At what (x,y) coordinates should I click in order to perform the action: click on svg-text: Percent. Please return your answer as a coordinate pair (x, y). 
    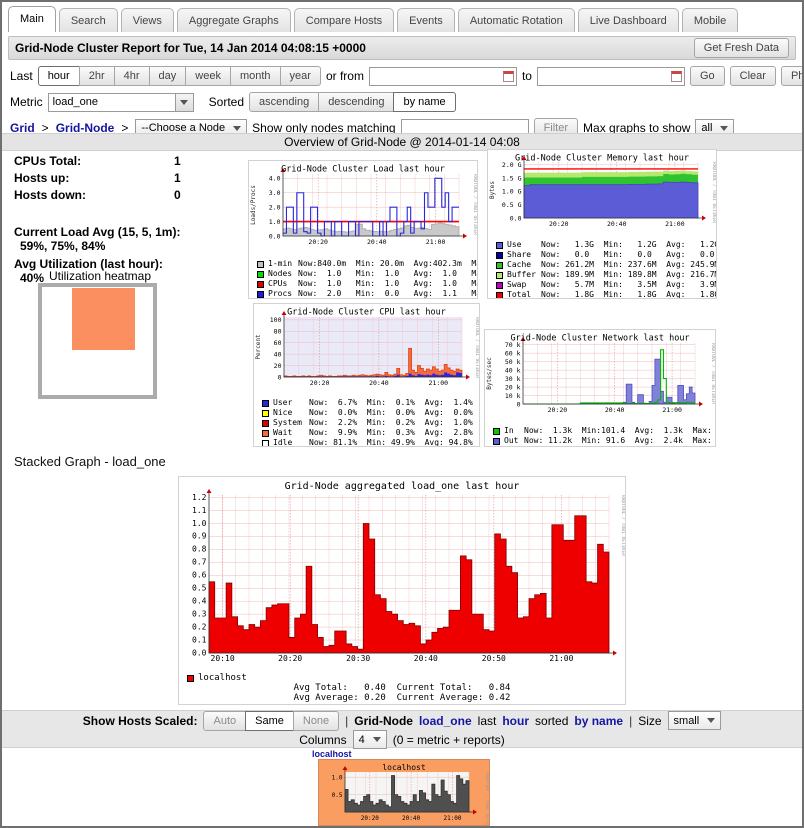
    Looking at the image, I should click on (258, 347).